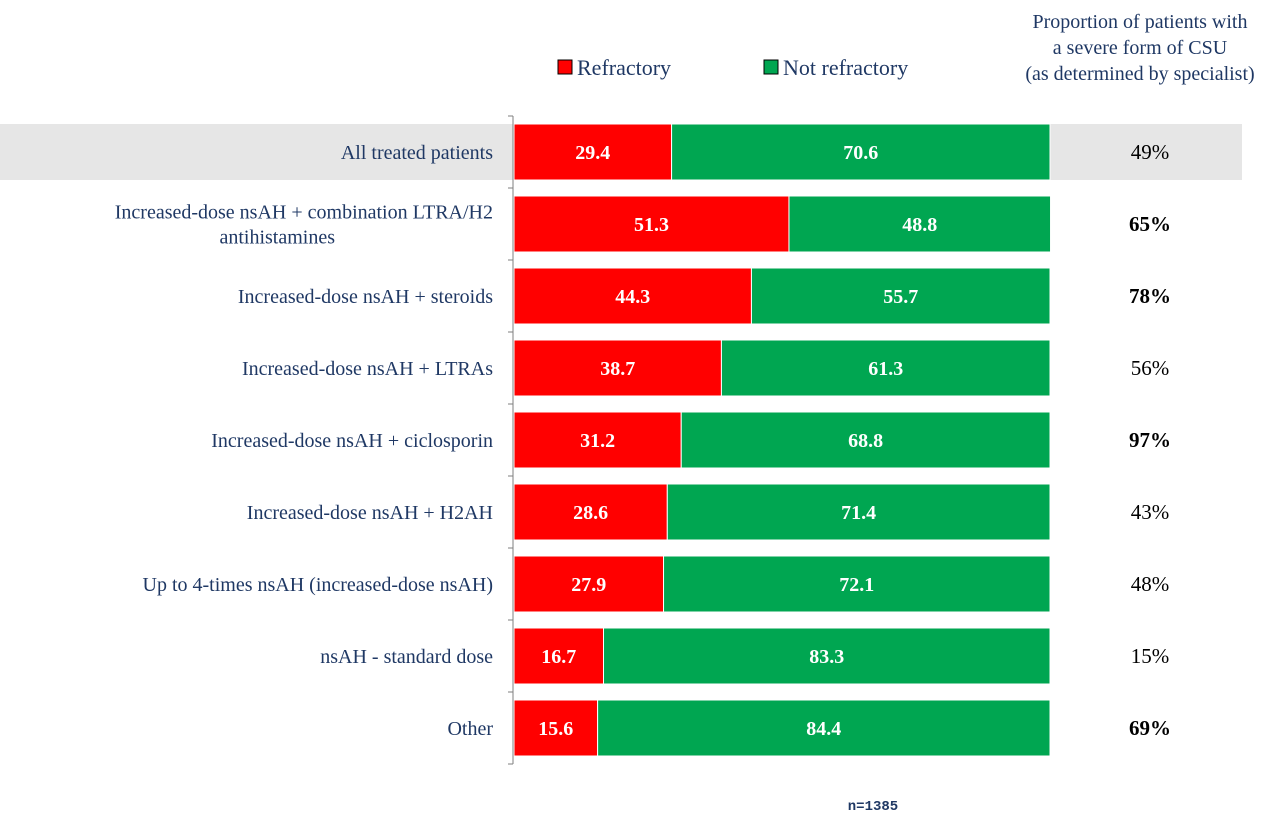  I want to click on bar-value-label-refractory-3: 38.7, so click(617, 369).